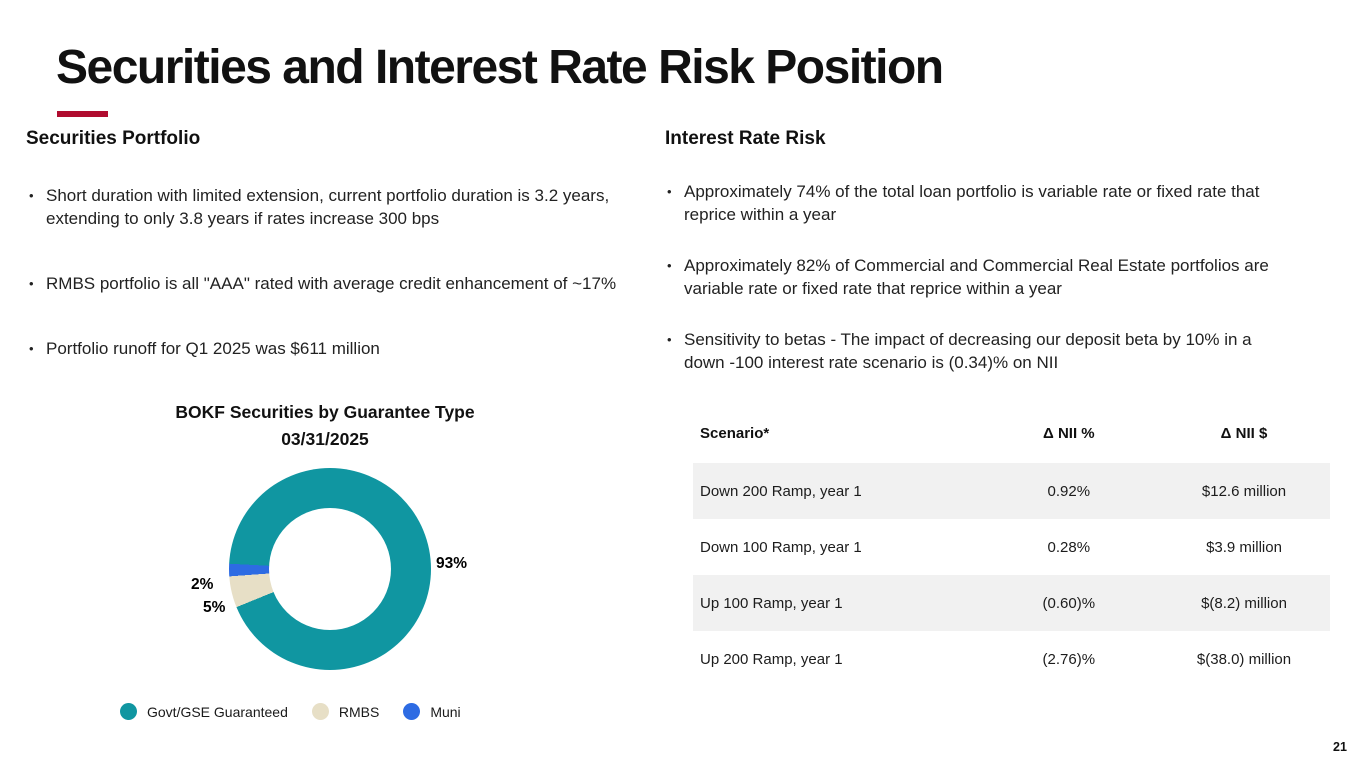  Describe the element at coordinates (771, 603) in the screenshot. I see `scenario-cell: Up 100 Ramp, year 1` at that location.